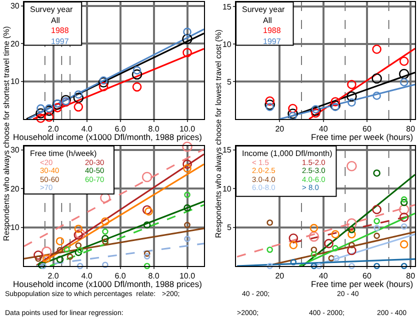  What do you see at coordinates (218, 133) in the screenshot?
I see `y-axis-title: Respondents who always choose for lowest travel cost (%)` at bounding box center [218, 133].